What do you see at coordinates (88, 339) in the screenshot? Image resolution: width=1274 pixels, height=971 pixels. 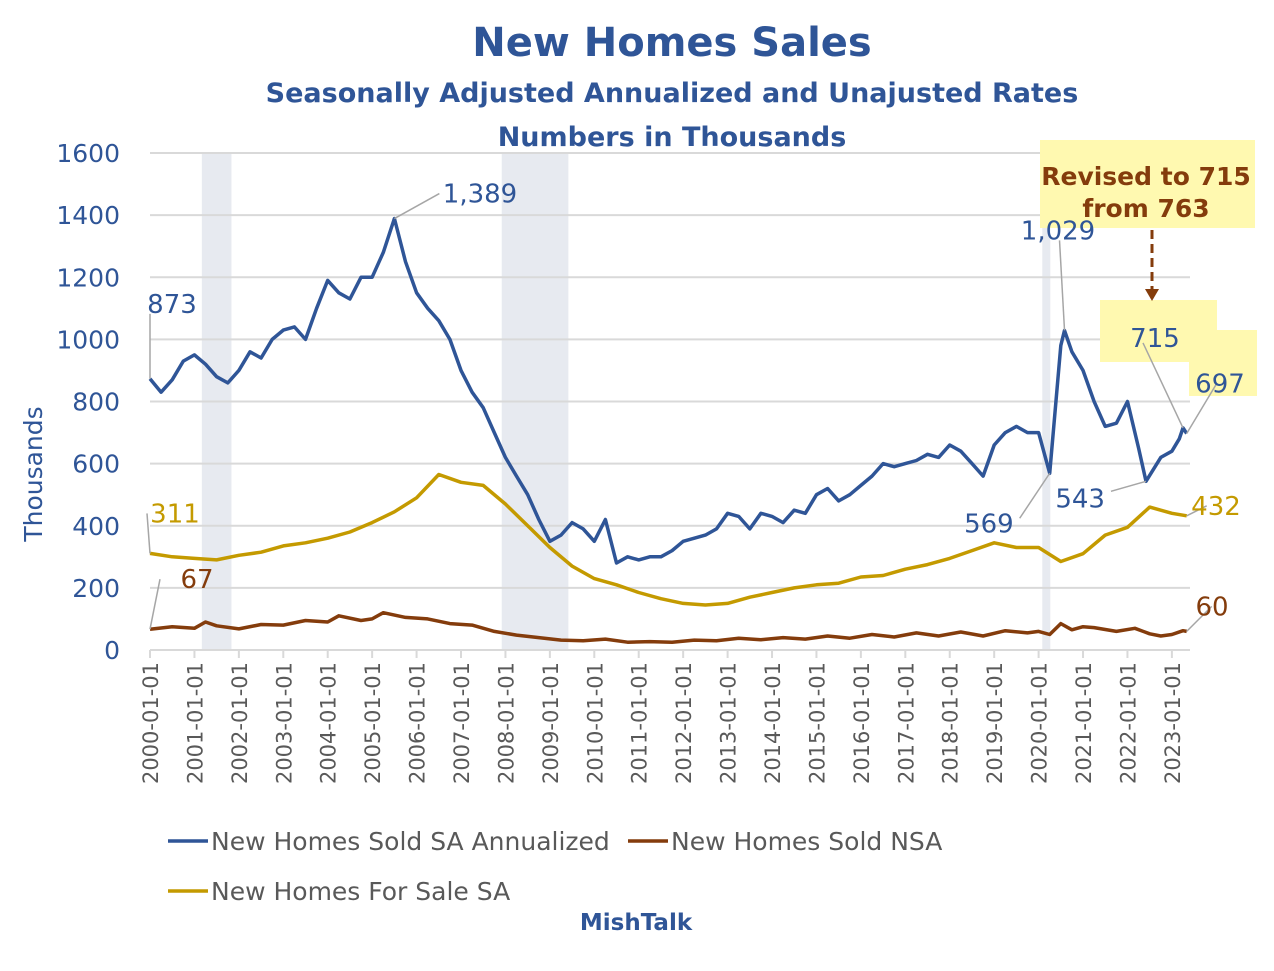 I see `y-tick-label: 1000` at bounding box center [88, 339].